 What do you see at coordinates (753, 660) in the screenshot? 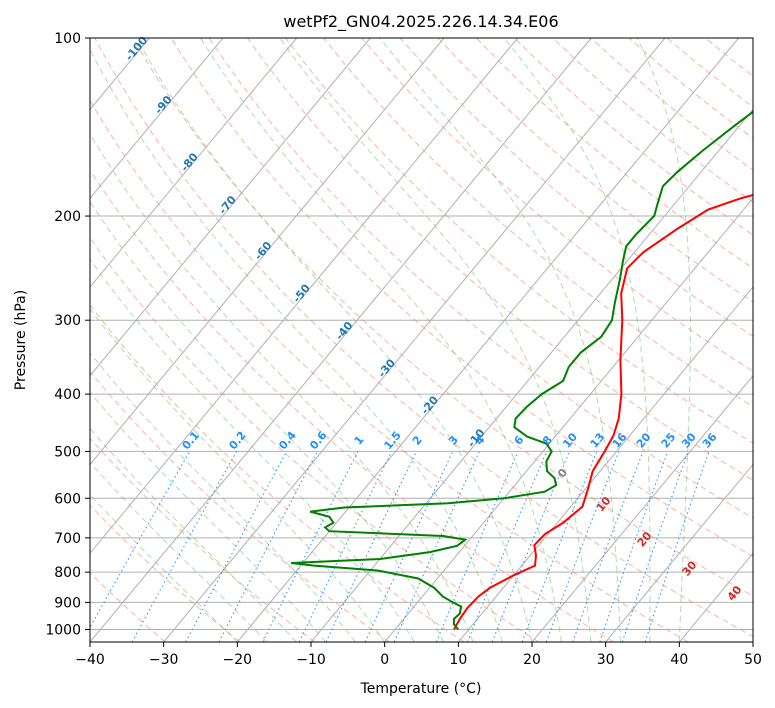
I see `x-tick-label: 50` at bounding box center [753, 660].